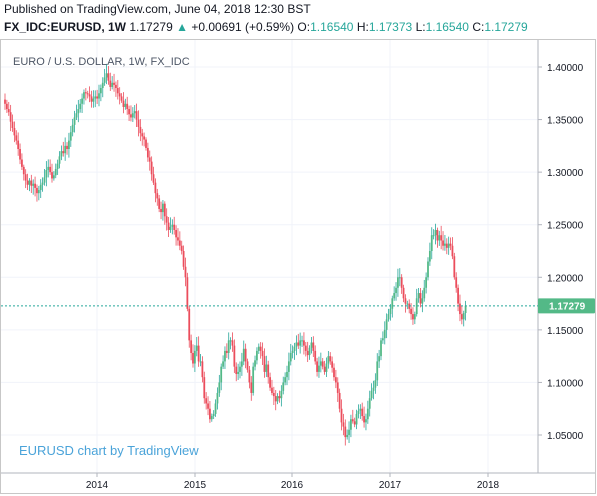 The height and width of the screenshot is (496, 597). Describe the element at coordinates (565, 173) in the screenshot. I see `y-tick-label: 1.30000` at that location.